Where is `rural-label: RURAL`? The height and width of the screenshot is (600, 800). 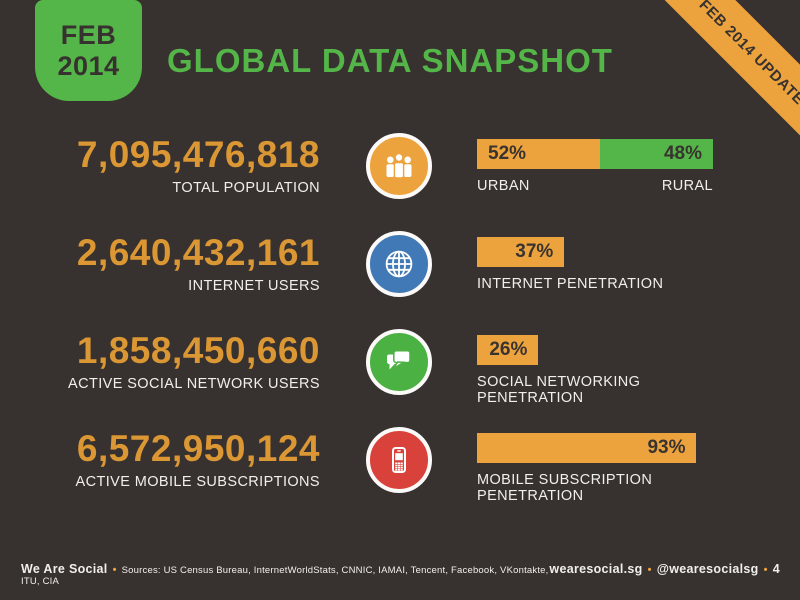 rural-label: RURAL is located at coordinates (687, 186).